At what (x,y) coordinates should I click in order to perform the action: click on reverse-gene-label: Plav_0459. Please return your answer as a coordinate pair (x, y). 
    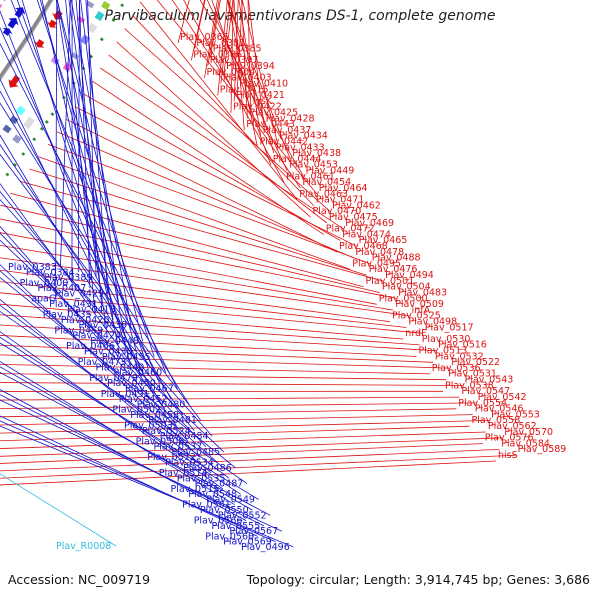
    Looking at the image, I should click on (78, 330).